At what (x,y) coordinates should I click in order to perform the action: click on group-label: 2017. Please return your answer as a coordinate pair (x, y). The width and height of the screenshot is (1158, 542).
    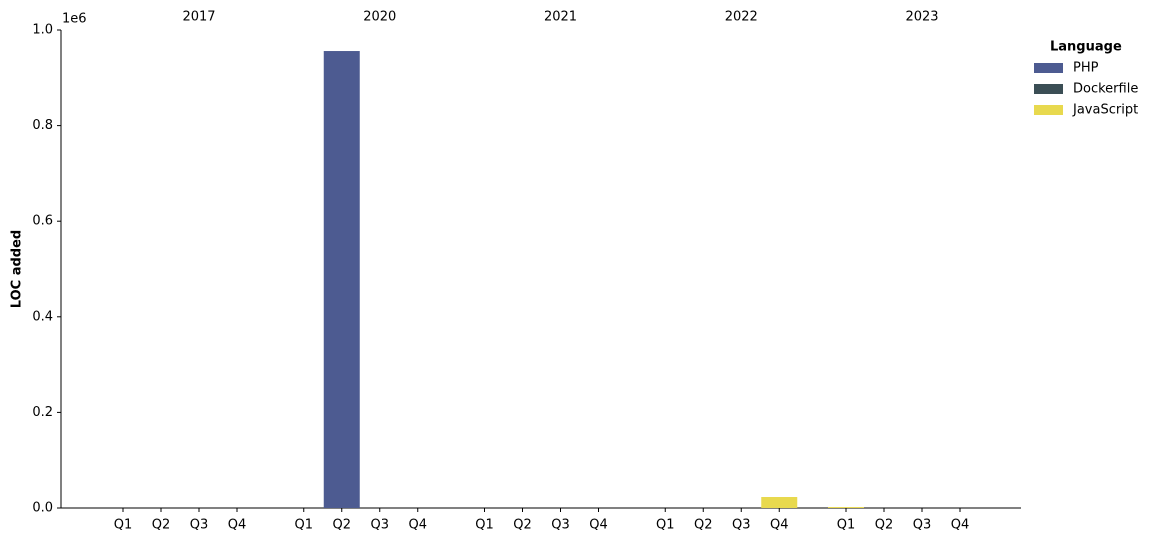
    Looking at the image, I should click on (198, 17).